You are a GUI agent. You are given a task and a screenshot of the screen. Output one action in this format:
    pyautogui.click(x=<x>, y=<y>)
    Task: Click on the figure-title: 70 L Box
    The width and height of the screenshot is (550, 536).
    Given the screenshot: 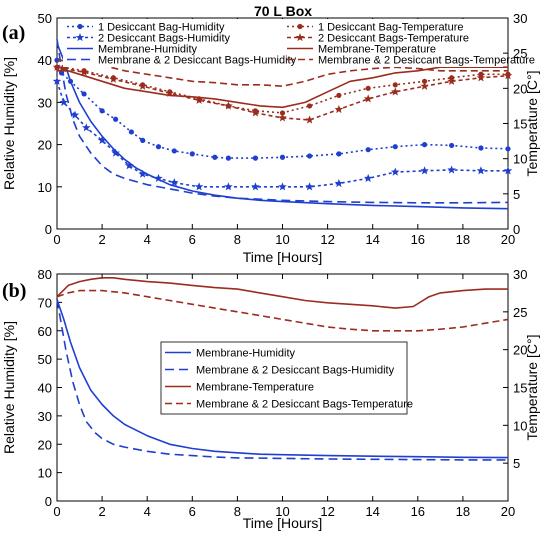 What is the action you would take?
    pyautogui.click(x=283, y=11)
    